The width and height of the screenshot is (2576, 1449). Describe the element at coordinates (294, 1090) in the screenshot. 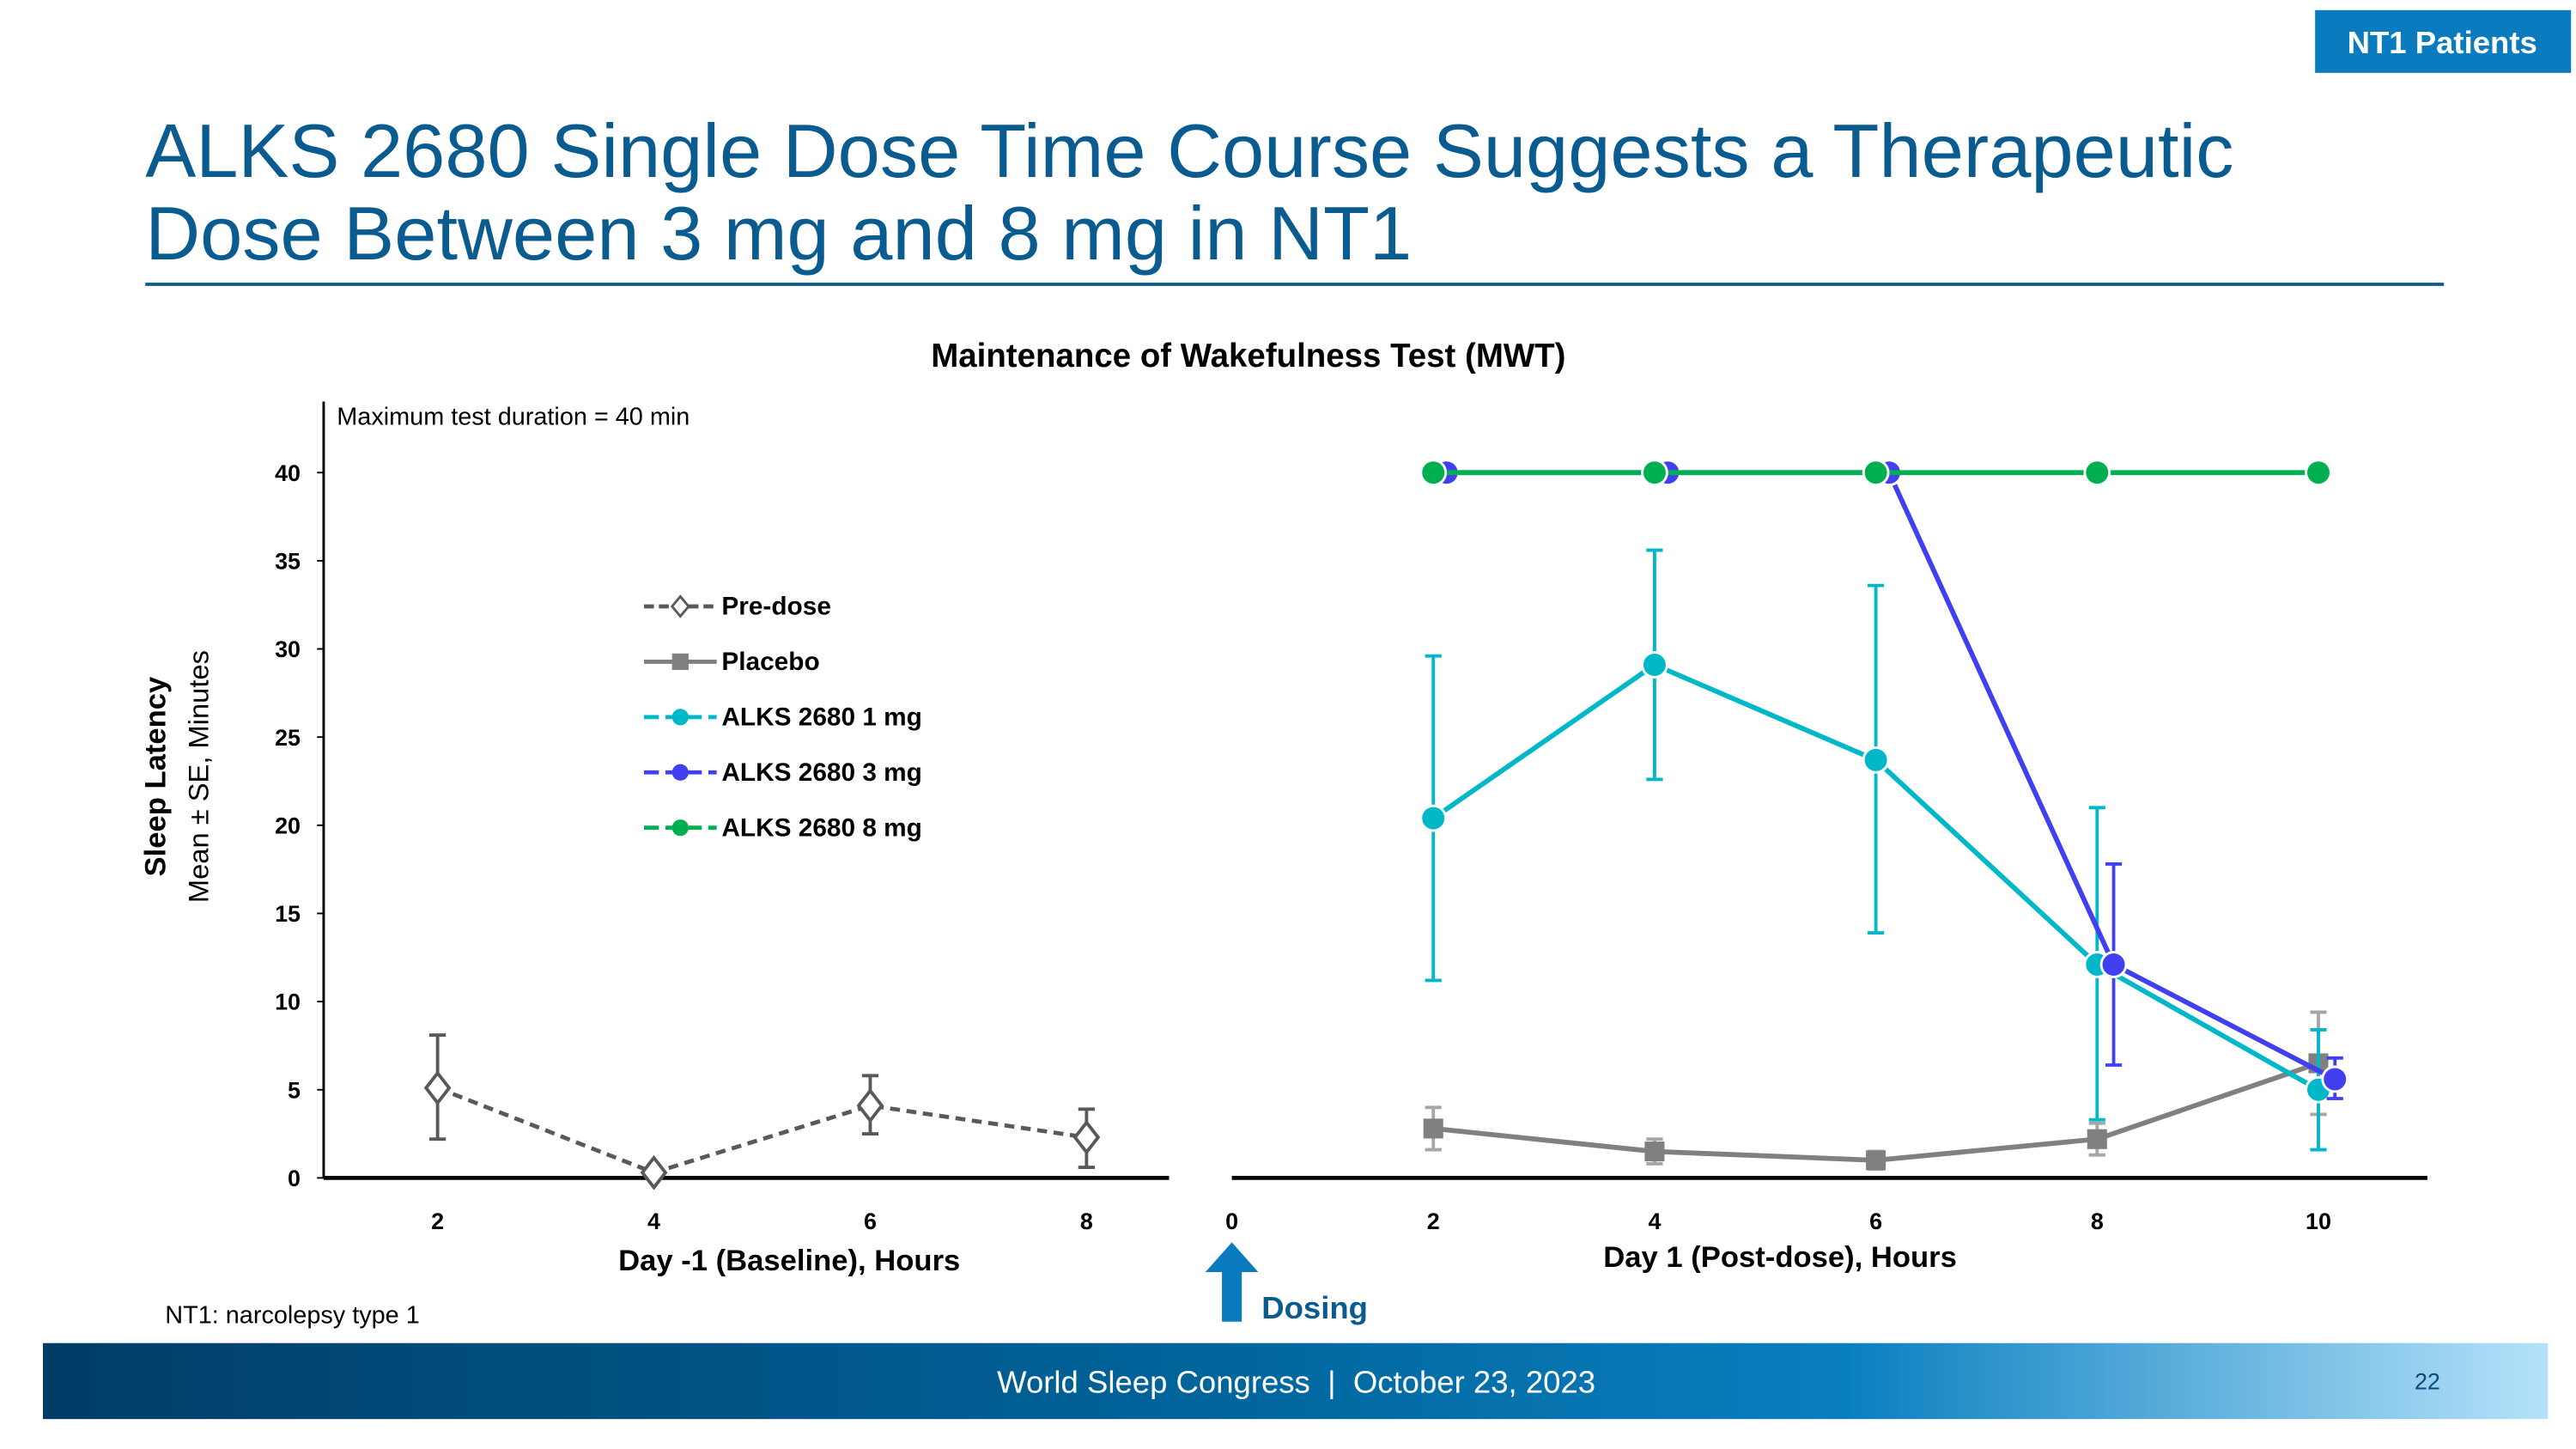

I see `y-tick-label: 5` at that location.